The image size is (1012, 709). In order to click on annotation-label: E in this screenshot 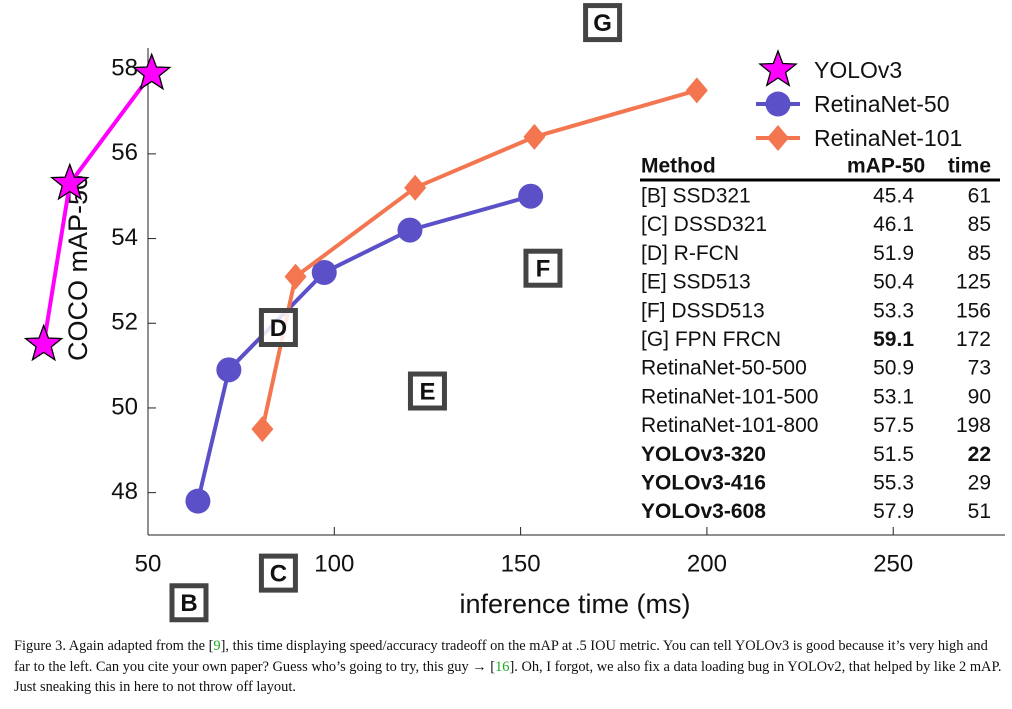, I will do `click(427, 391)`.